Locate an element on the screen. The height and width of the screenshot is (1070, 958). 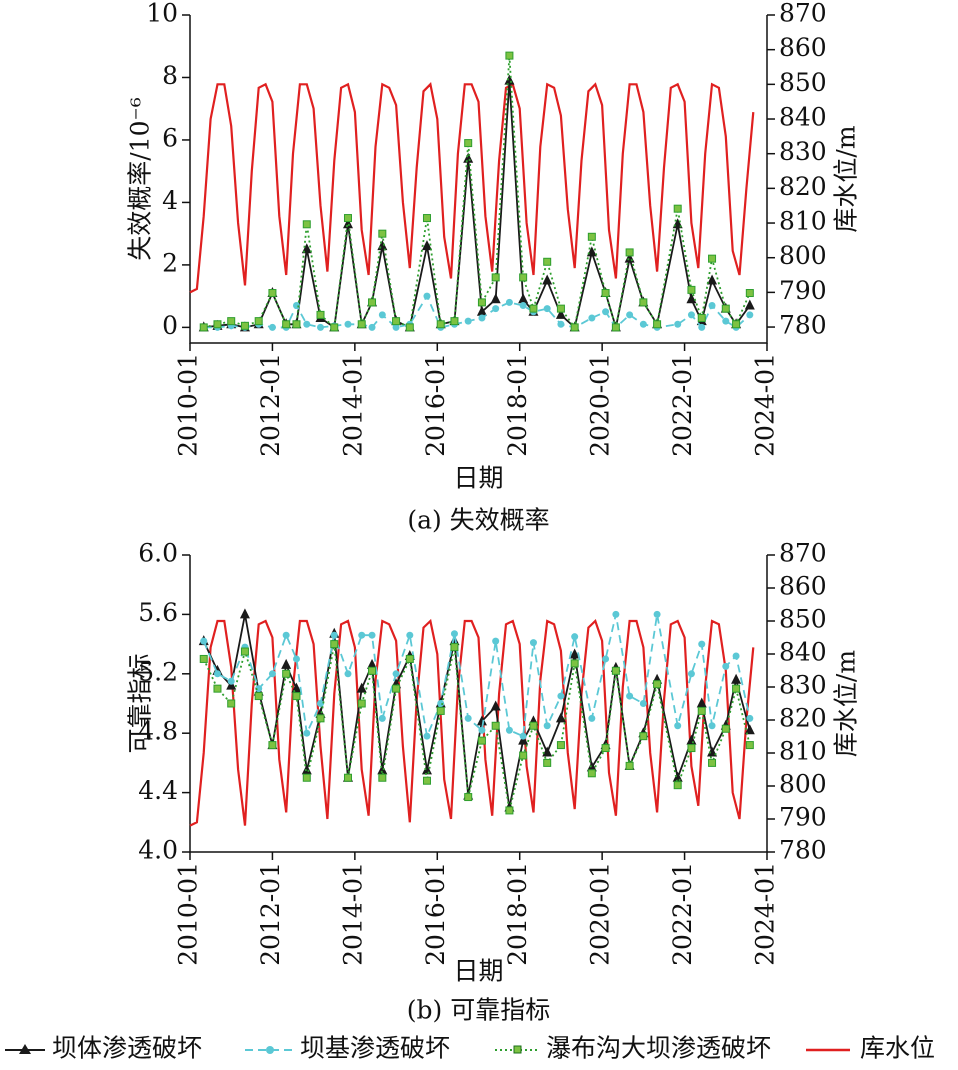
y2-tick-label: 870 is located at coordinates (803, 553).